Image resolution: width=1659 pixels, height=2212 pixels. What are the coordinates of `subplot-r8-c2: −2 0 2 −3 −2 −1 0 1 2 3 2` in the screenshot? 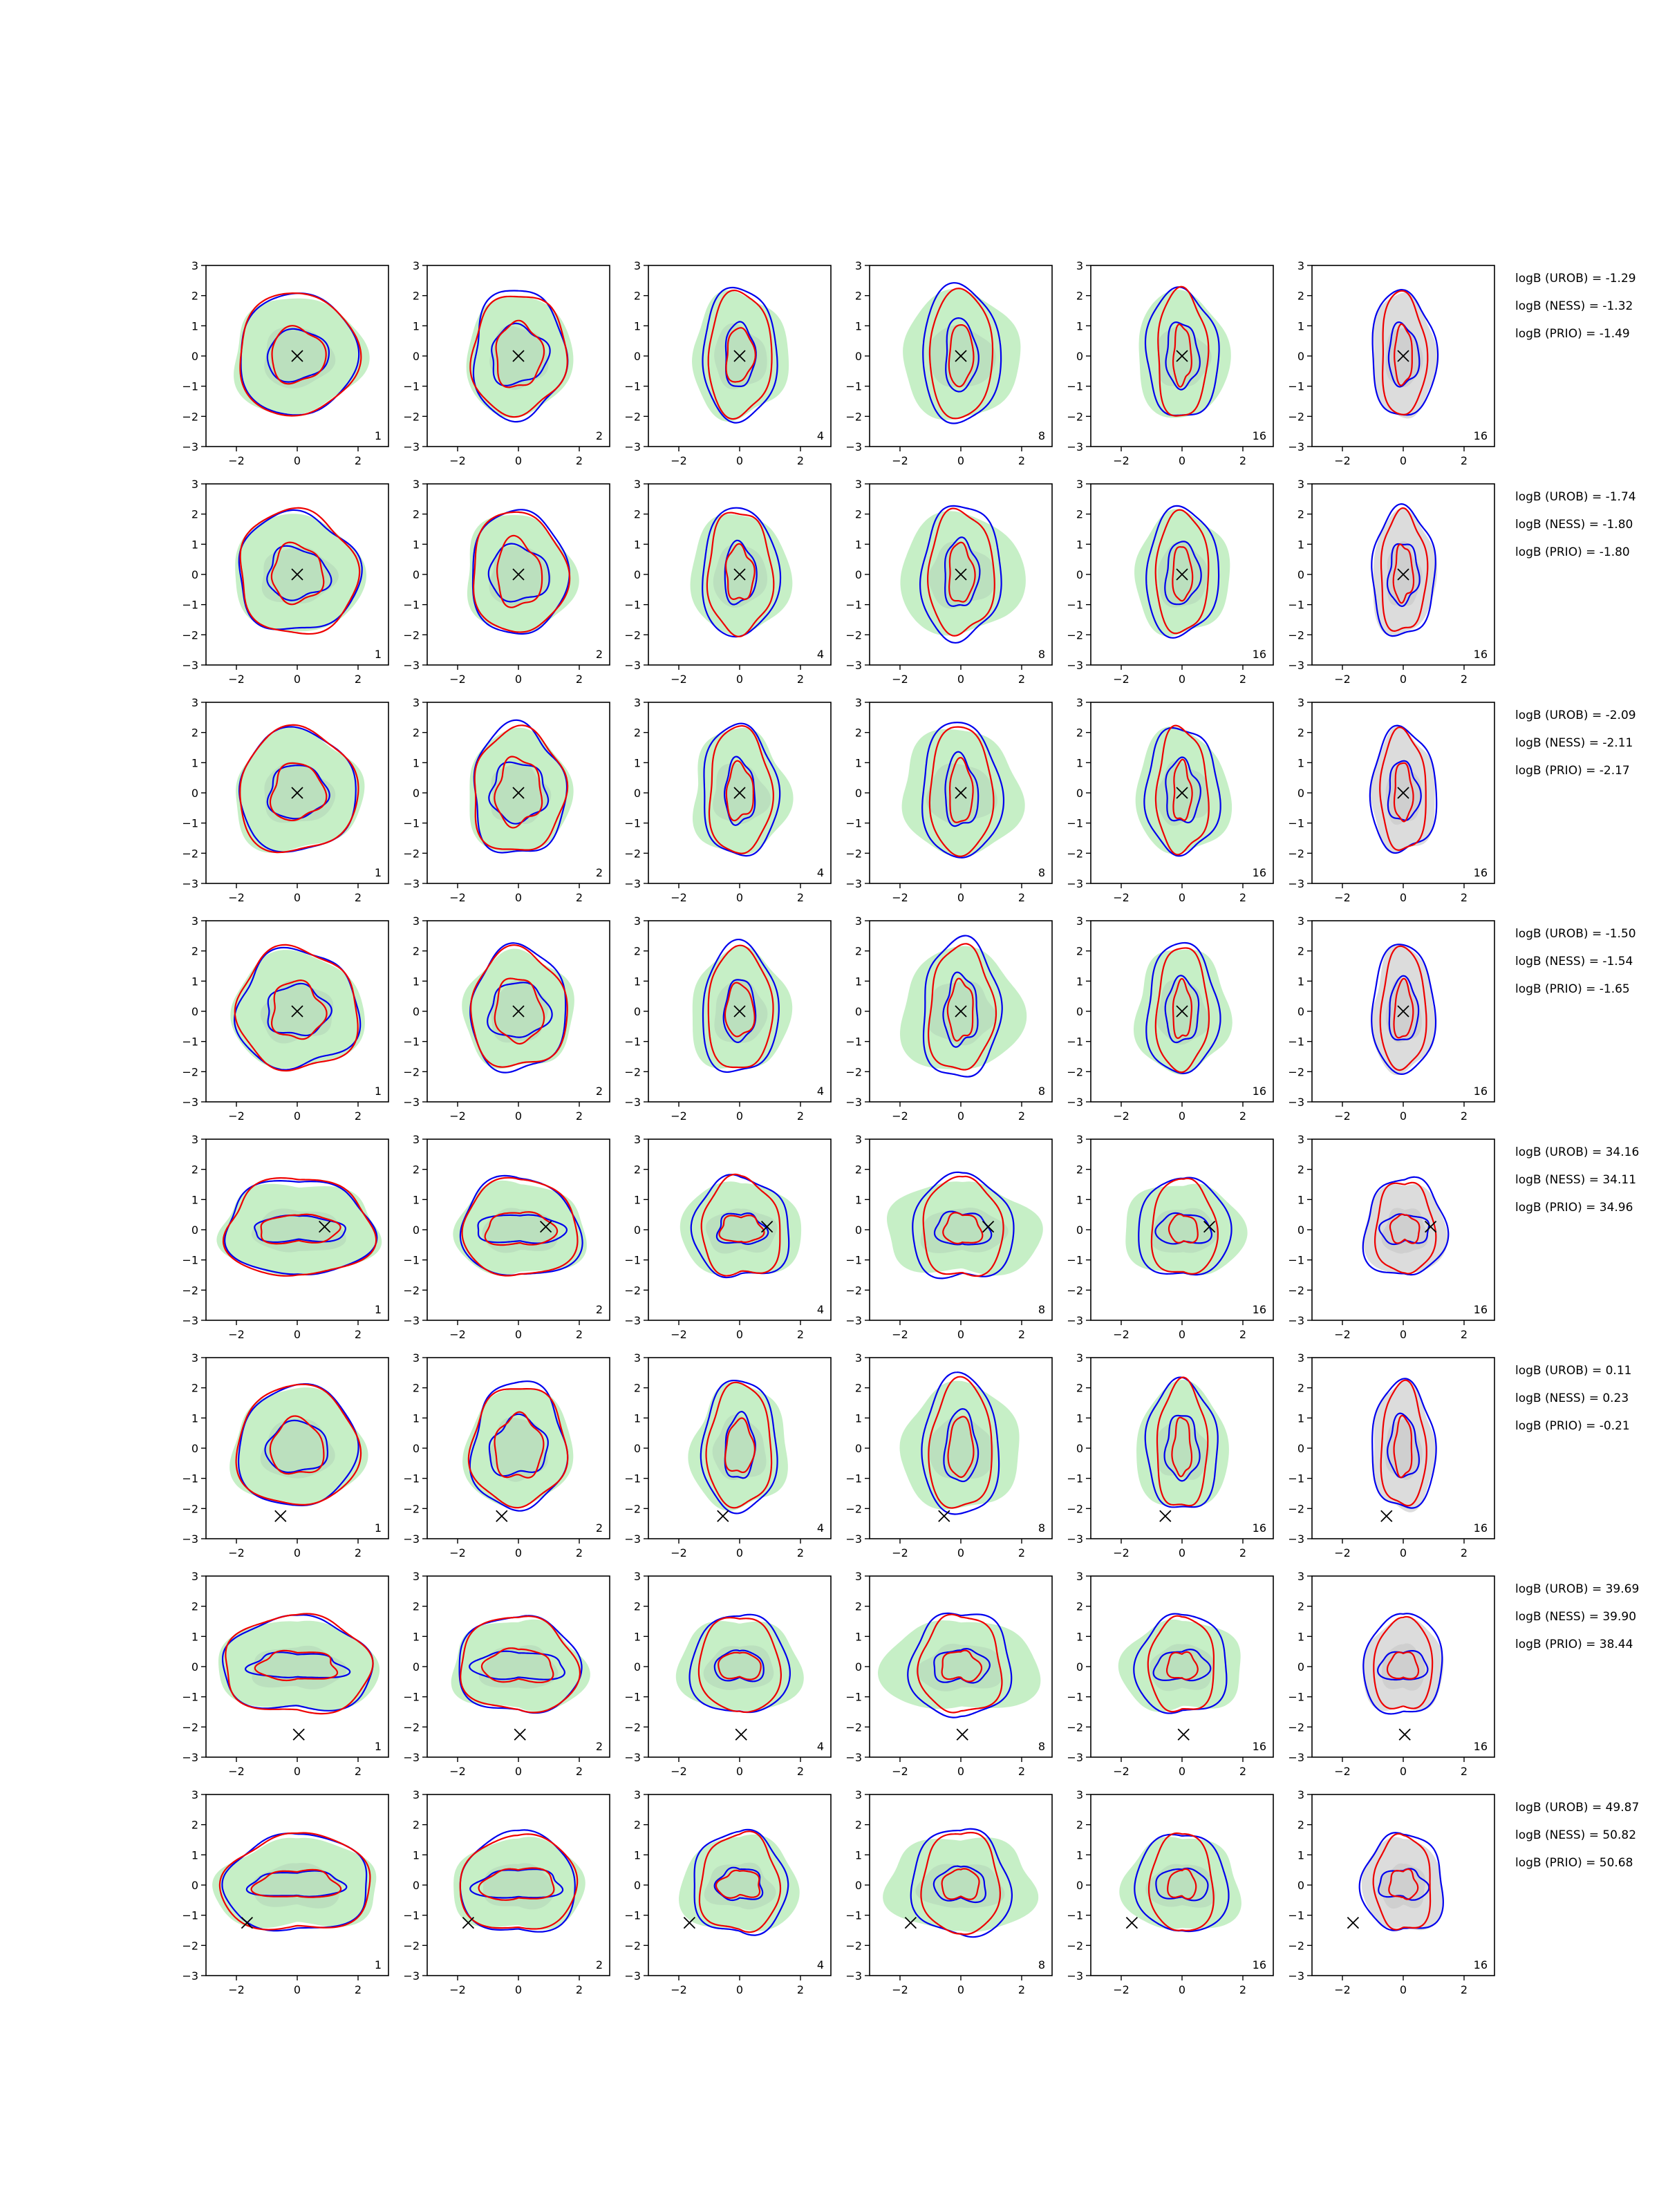 It's located at (507, 1892).